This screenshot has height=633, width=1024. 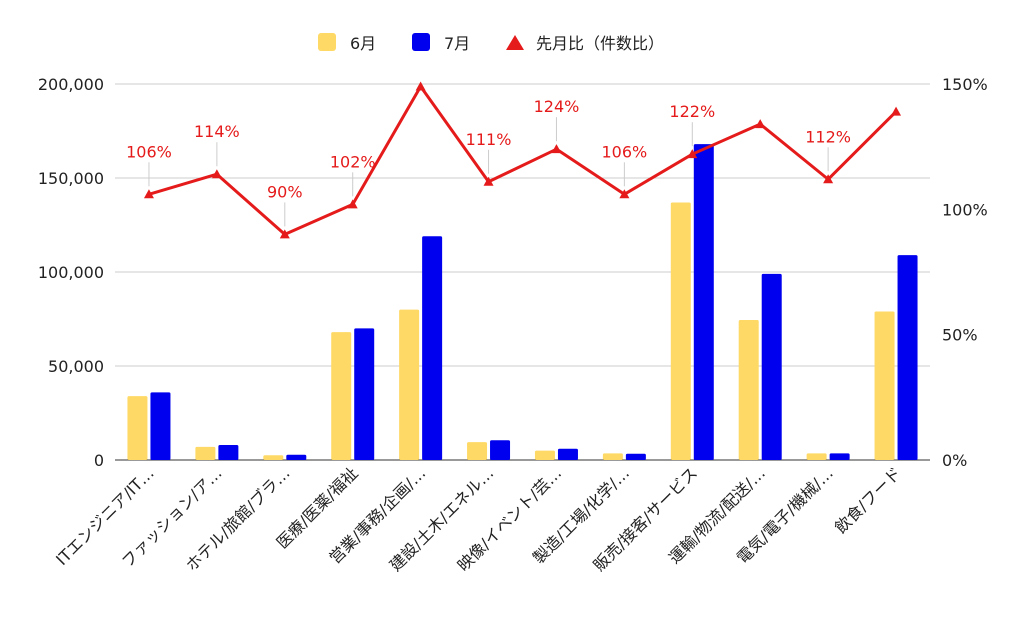 What do you see at coordinates (515, 42) in the screenshot?
I see `triangle-icon` at bounding box center [515, 42].